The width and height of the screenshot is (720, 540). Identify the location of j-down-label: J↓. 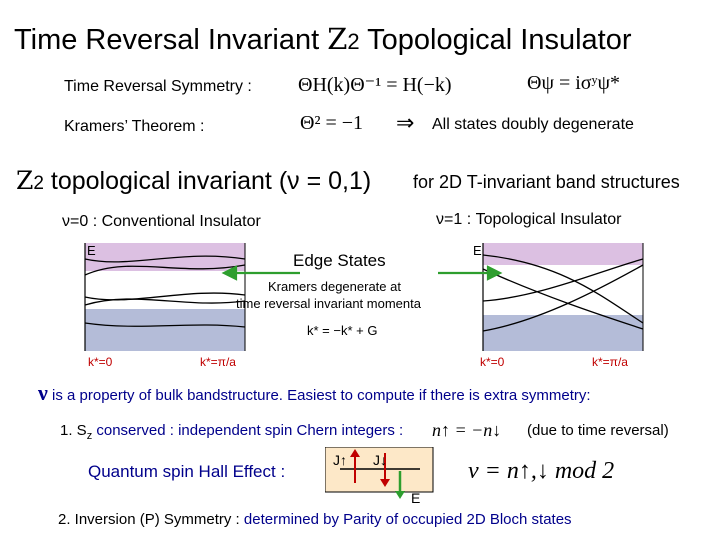
(380, 460).